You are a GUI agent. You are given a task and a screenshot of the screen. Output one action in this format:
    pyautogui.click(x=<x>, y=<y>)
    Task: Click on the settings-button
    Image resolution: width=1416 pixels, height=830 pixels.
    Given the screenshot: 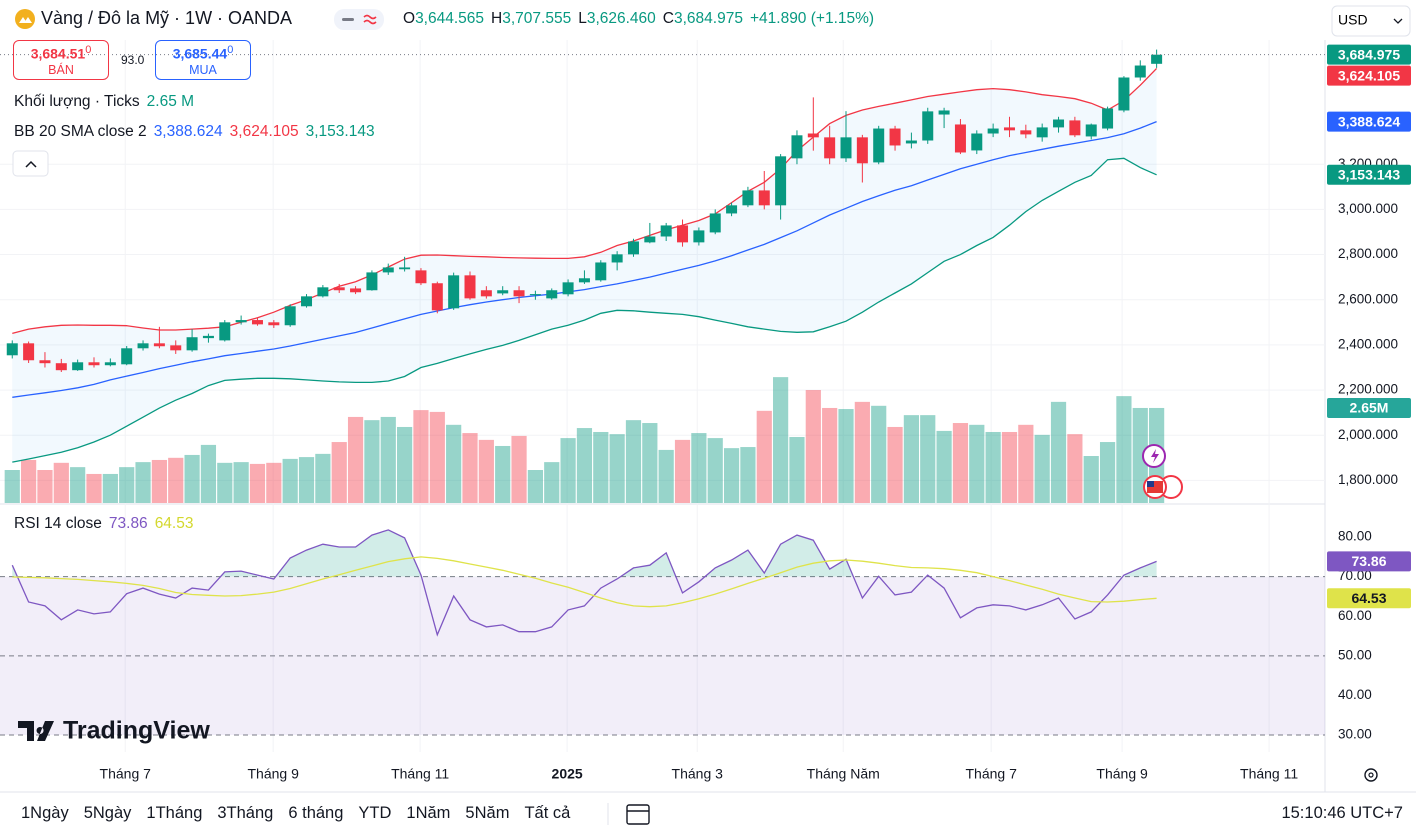 What is the action you would take?
    pyautogui.click(x=1371, y=775)
    